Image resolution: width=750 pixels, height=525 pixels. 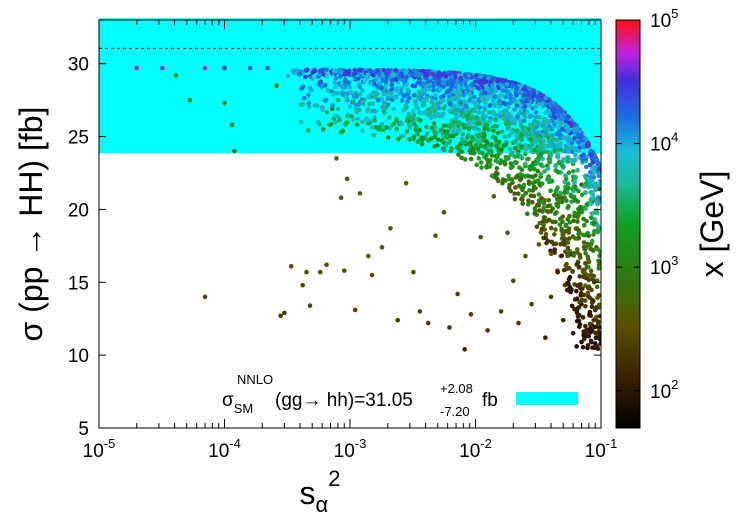 I want to click on x-axis-label: sα2, so click(x=320, y=491).